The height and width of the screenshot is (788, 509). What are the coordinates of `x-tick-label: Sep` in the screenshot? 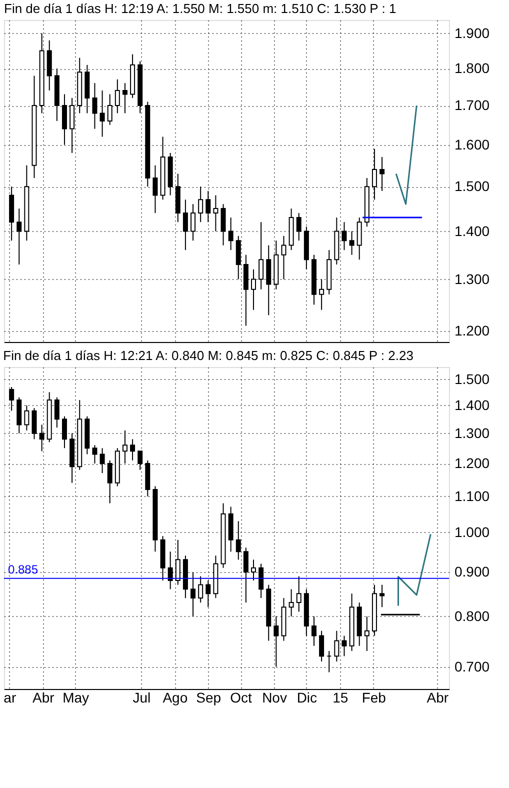 It's located at (209, 698).